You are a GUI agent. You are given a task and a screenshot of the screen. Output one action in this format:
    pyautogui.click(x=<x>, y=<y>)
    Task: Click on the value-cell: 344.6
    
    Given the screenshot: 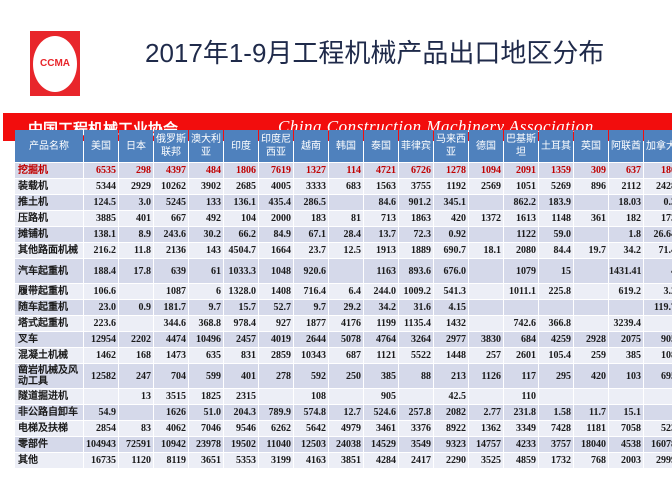 What is the action you would take?
    pyautogui.click(x=171, y=323)
    